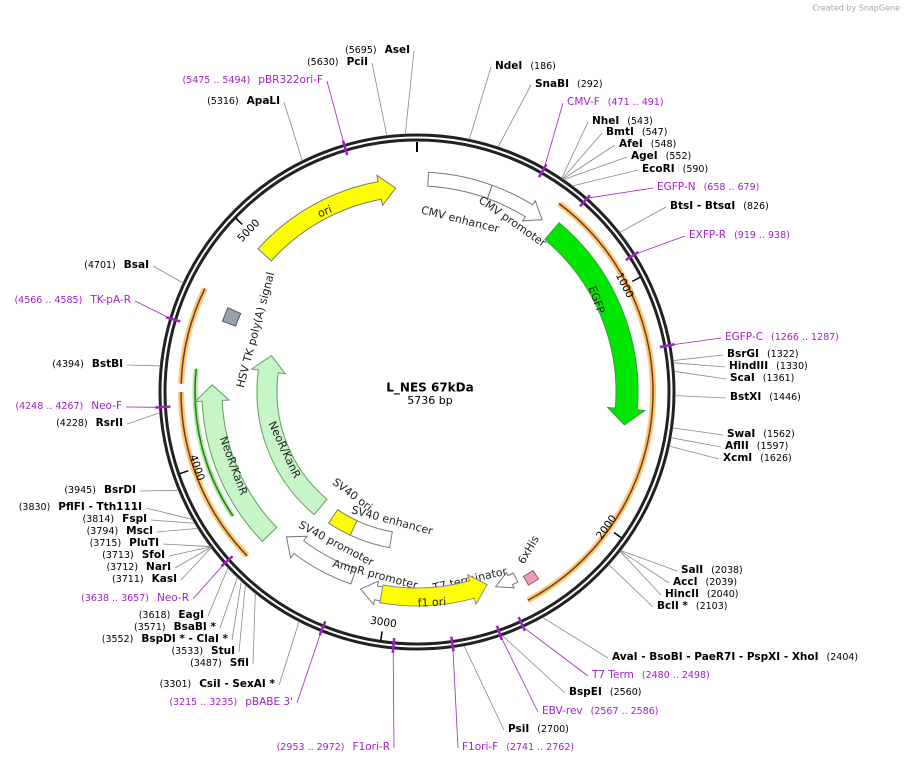 This screenshot has height=767, width=905. What do you see at coordinates (765, 397) in the screenshot?
I see `site-label: BstXI(1446)` at bounding box center [765, 397].